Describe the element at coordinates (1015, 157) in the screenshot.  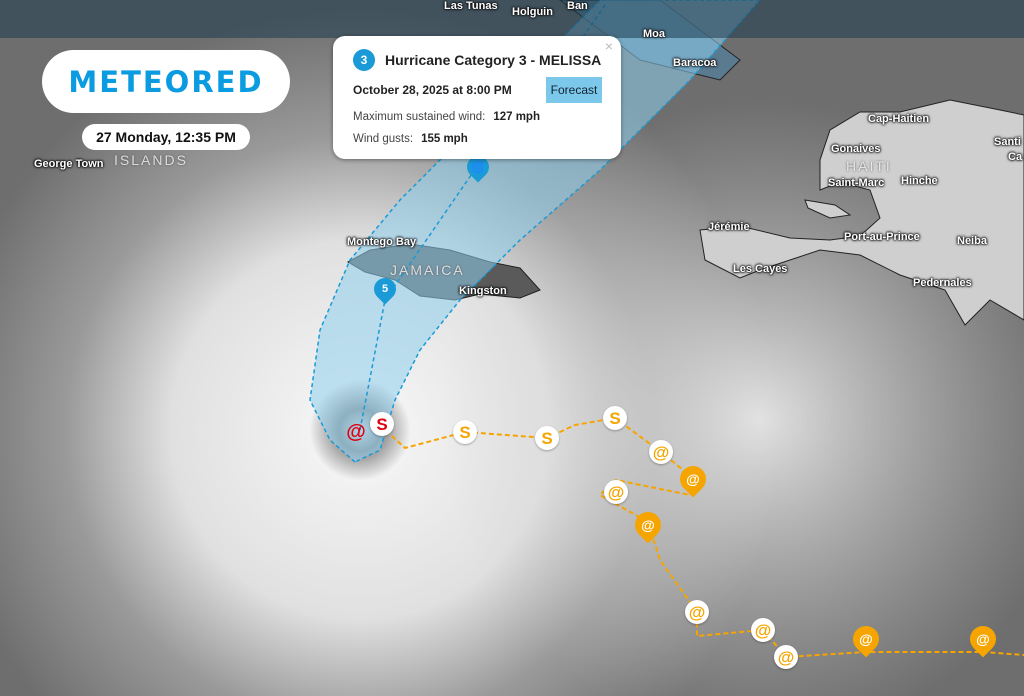
I see `place-label: Ca` at that location.